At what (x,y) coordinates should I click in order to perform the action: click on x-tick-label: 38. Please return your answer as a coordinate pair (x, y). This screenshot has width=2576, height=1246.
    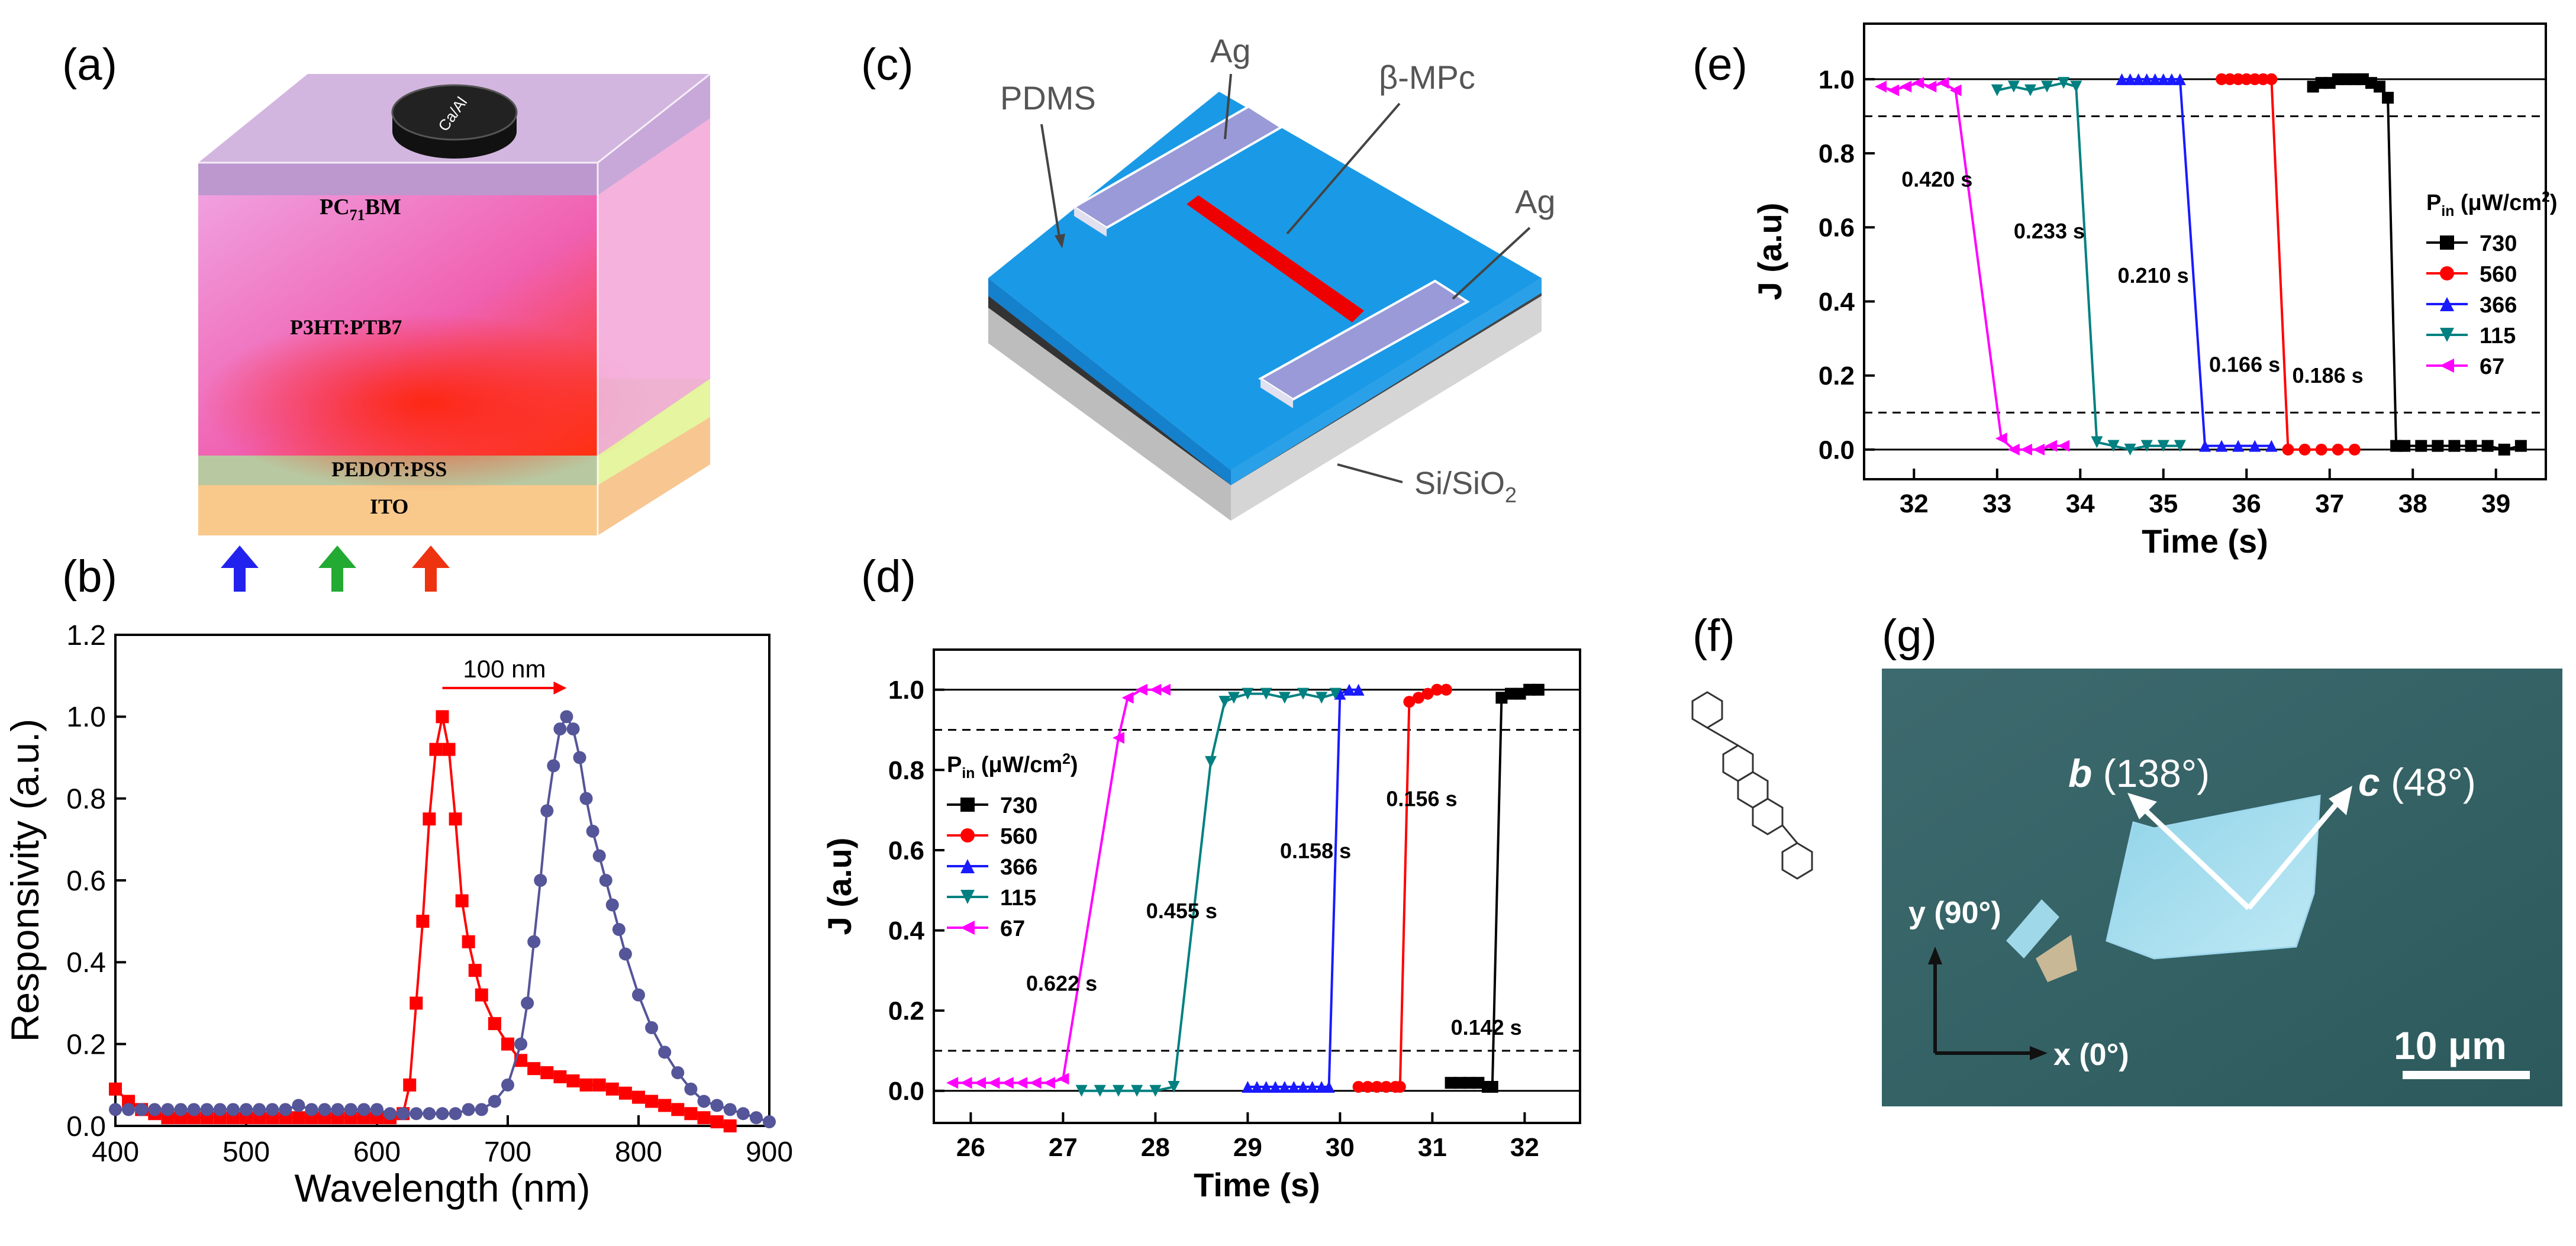
    Looking at the image, I should click on (2412, 503).